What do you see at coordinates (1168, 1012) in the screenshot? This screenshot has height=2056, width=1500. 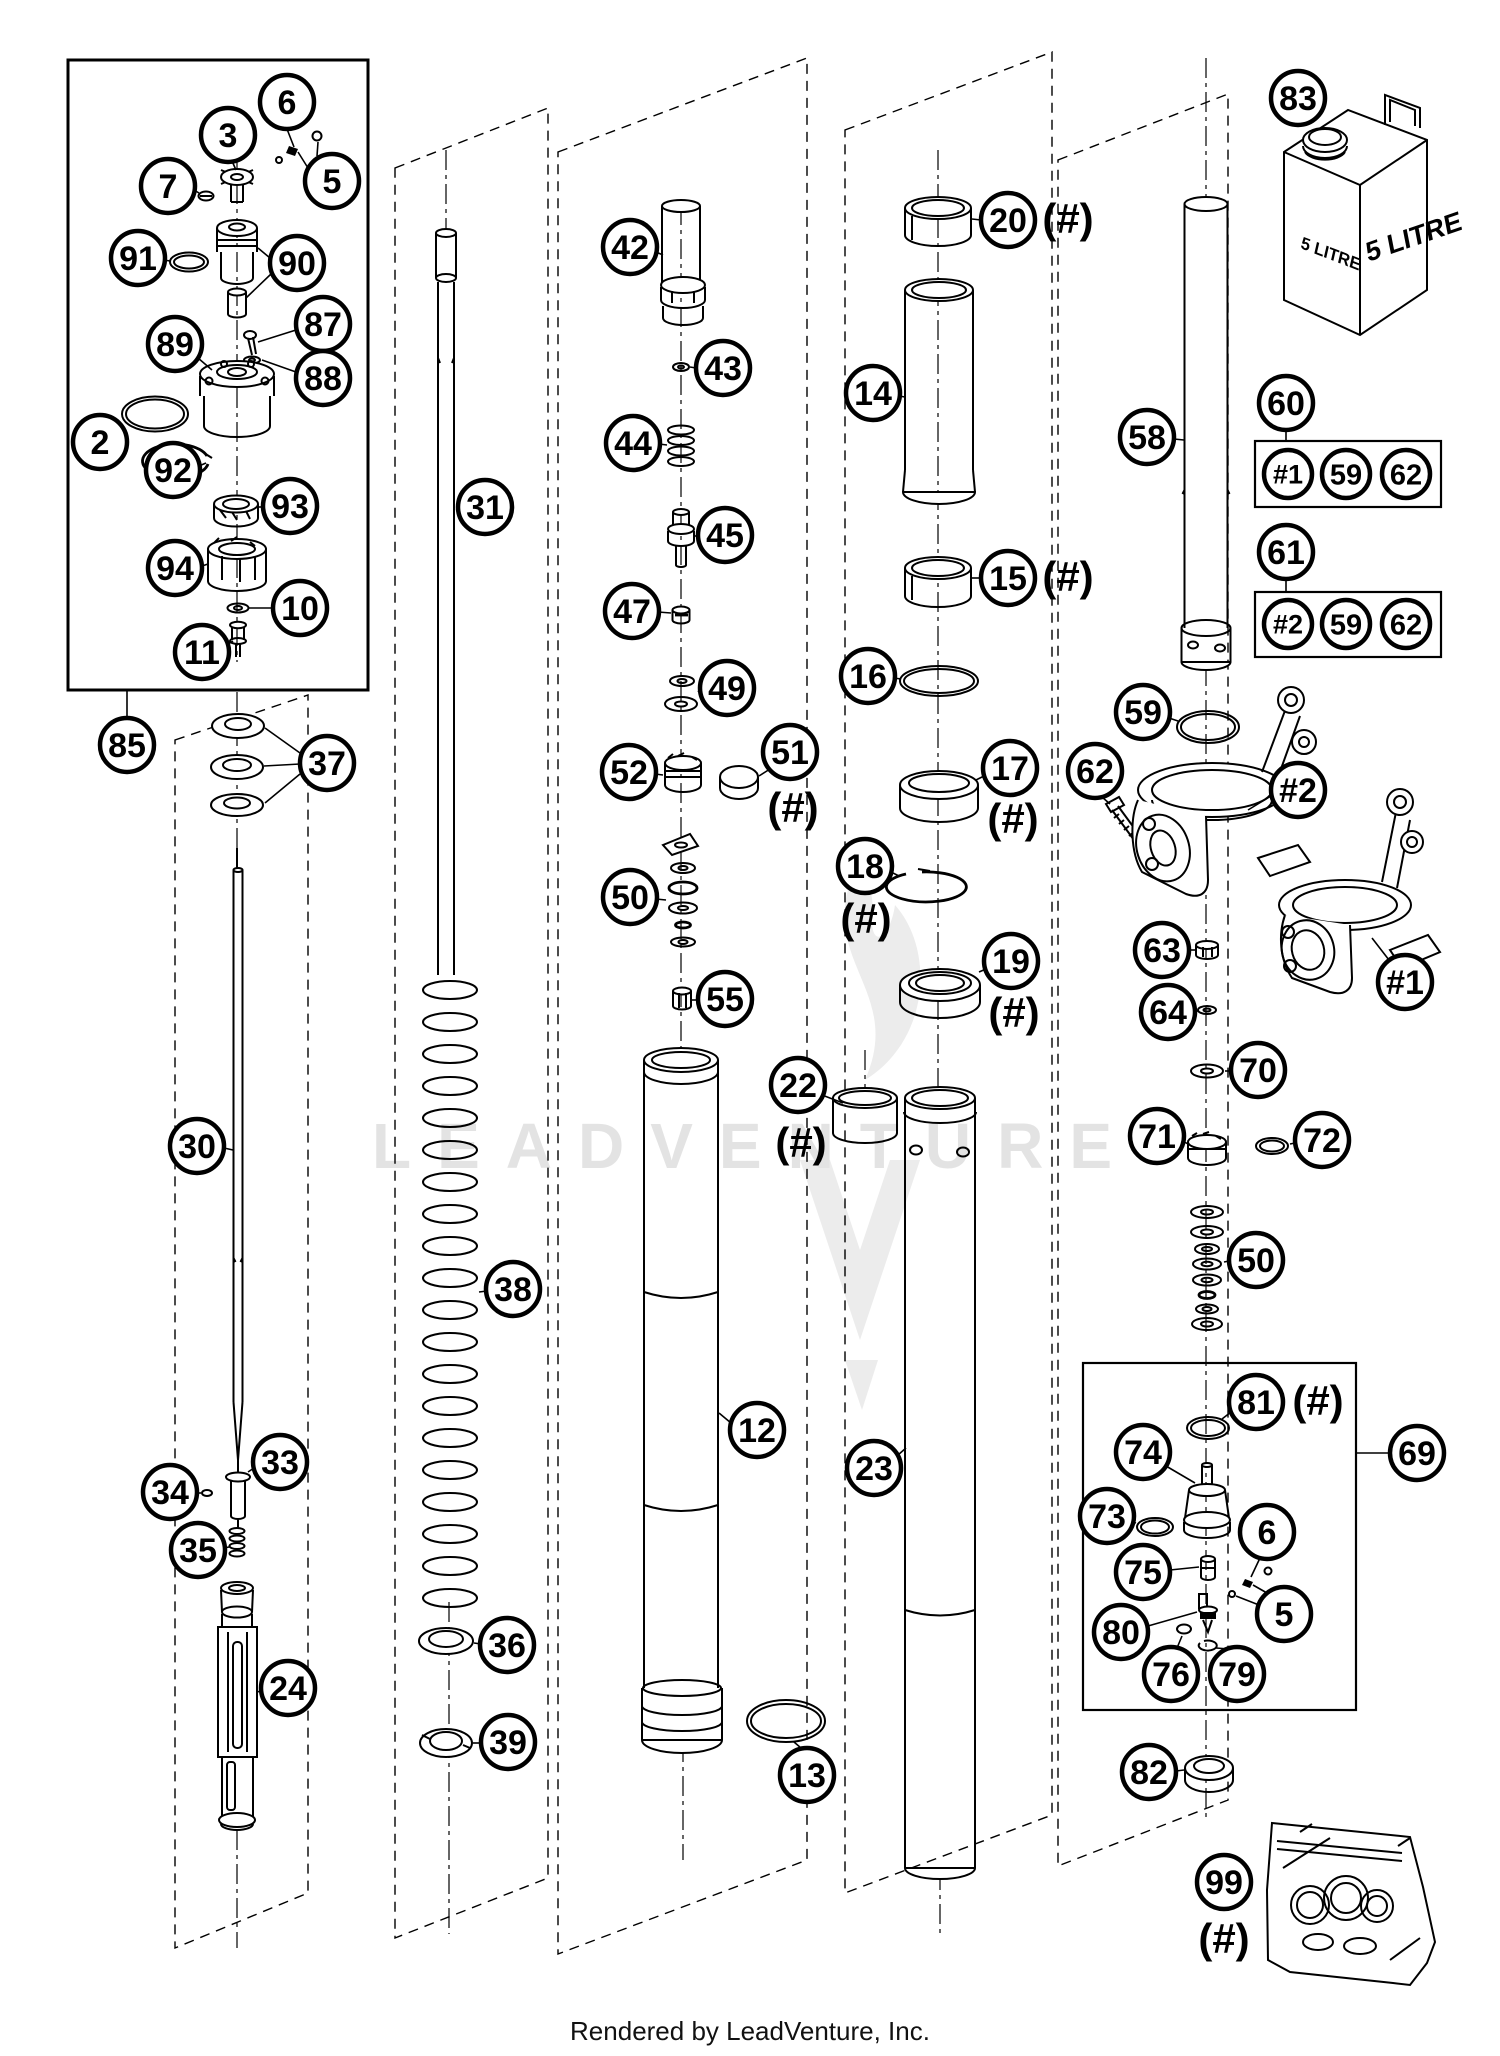 I see `callout-64: 64` at bounding box center [1168, 1012].